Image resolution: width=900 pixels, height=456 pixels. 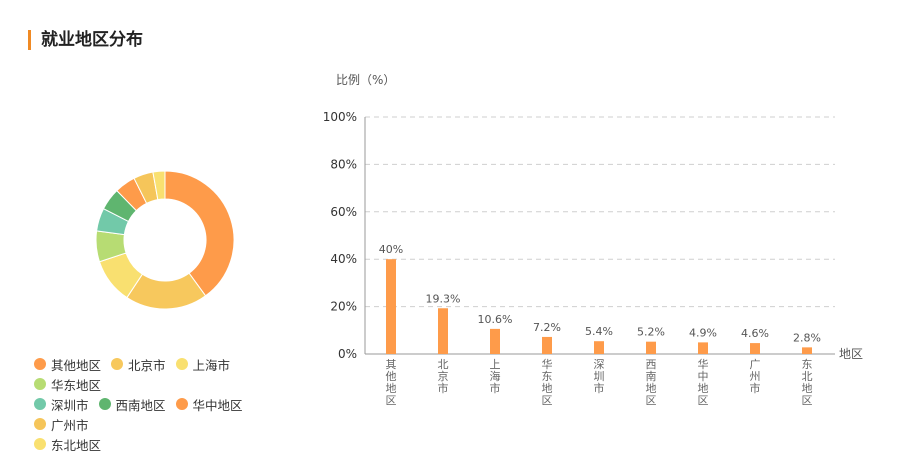 What do you see at coordinates (343, 164) in the screenshot?
I see `y-tick-label: 80%` at bounding box center [343, 164].